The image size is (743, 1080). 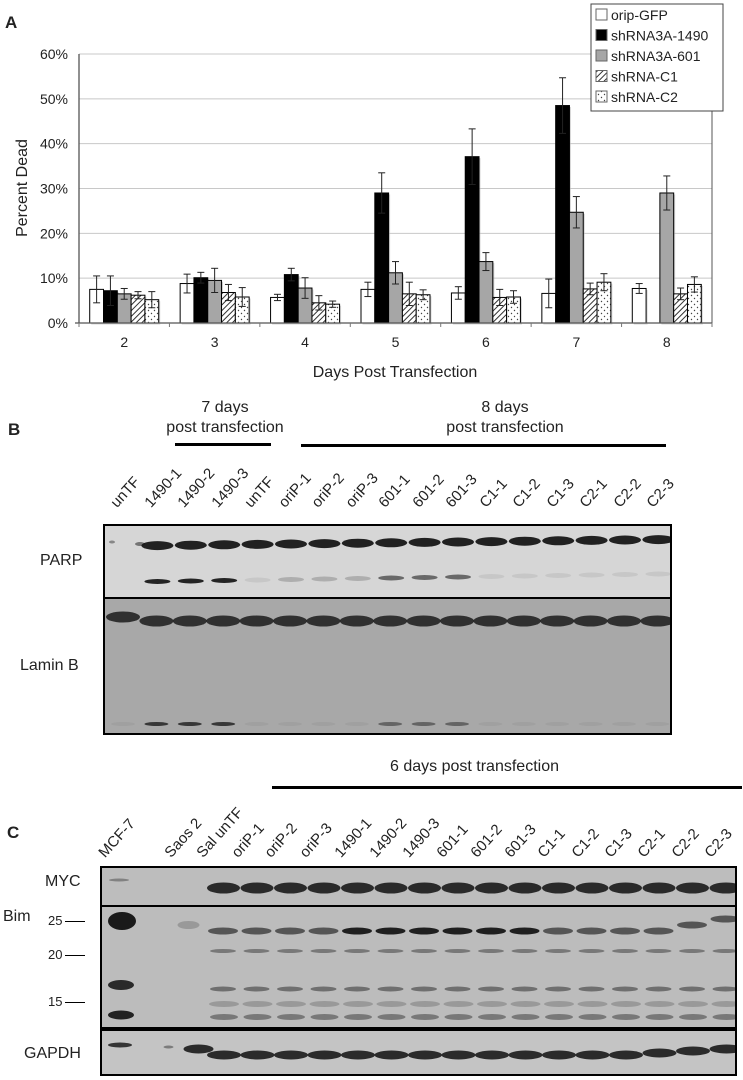 What do you see at coordinates (388, 668) in the screenshot?
I see `blot-lamin-b-bands` at bounding box center [388, 668].